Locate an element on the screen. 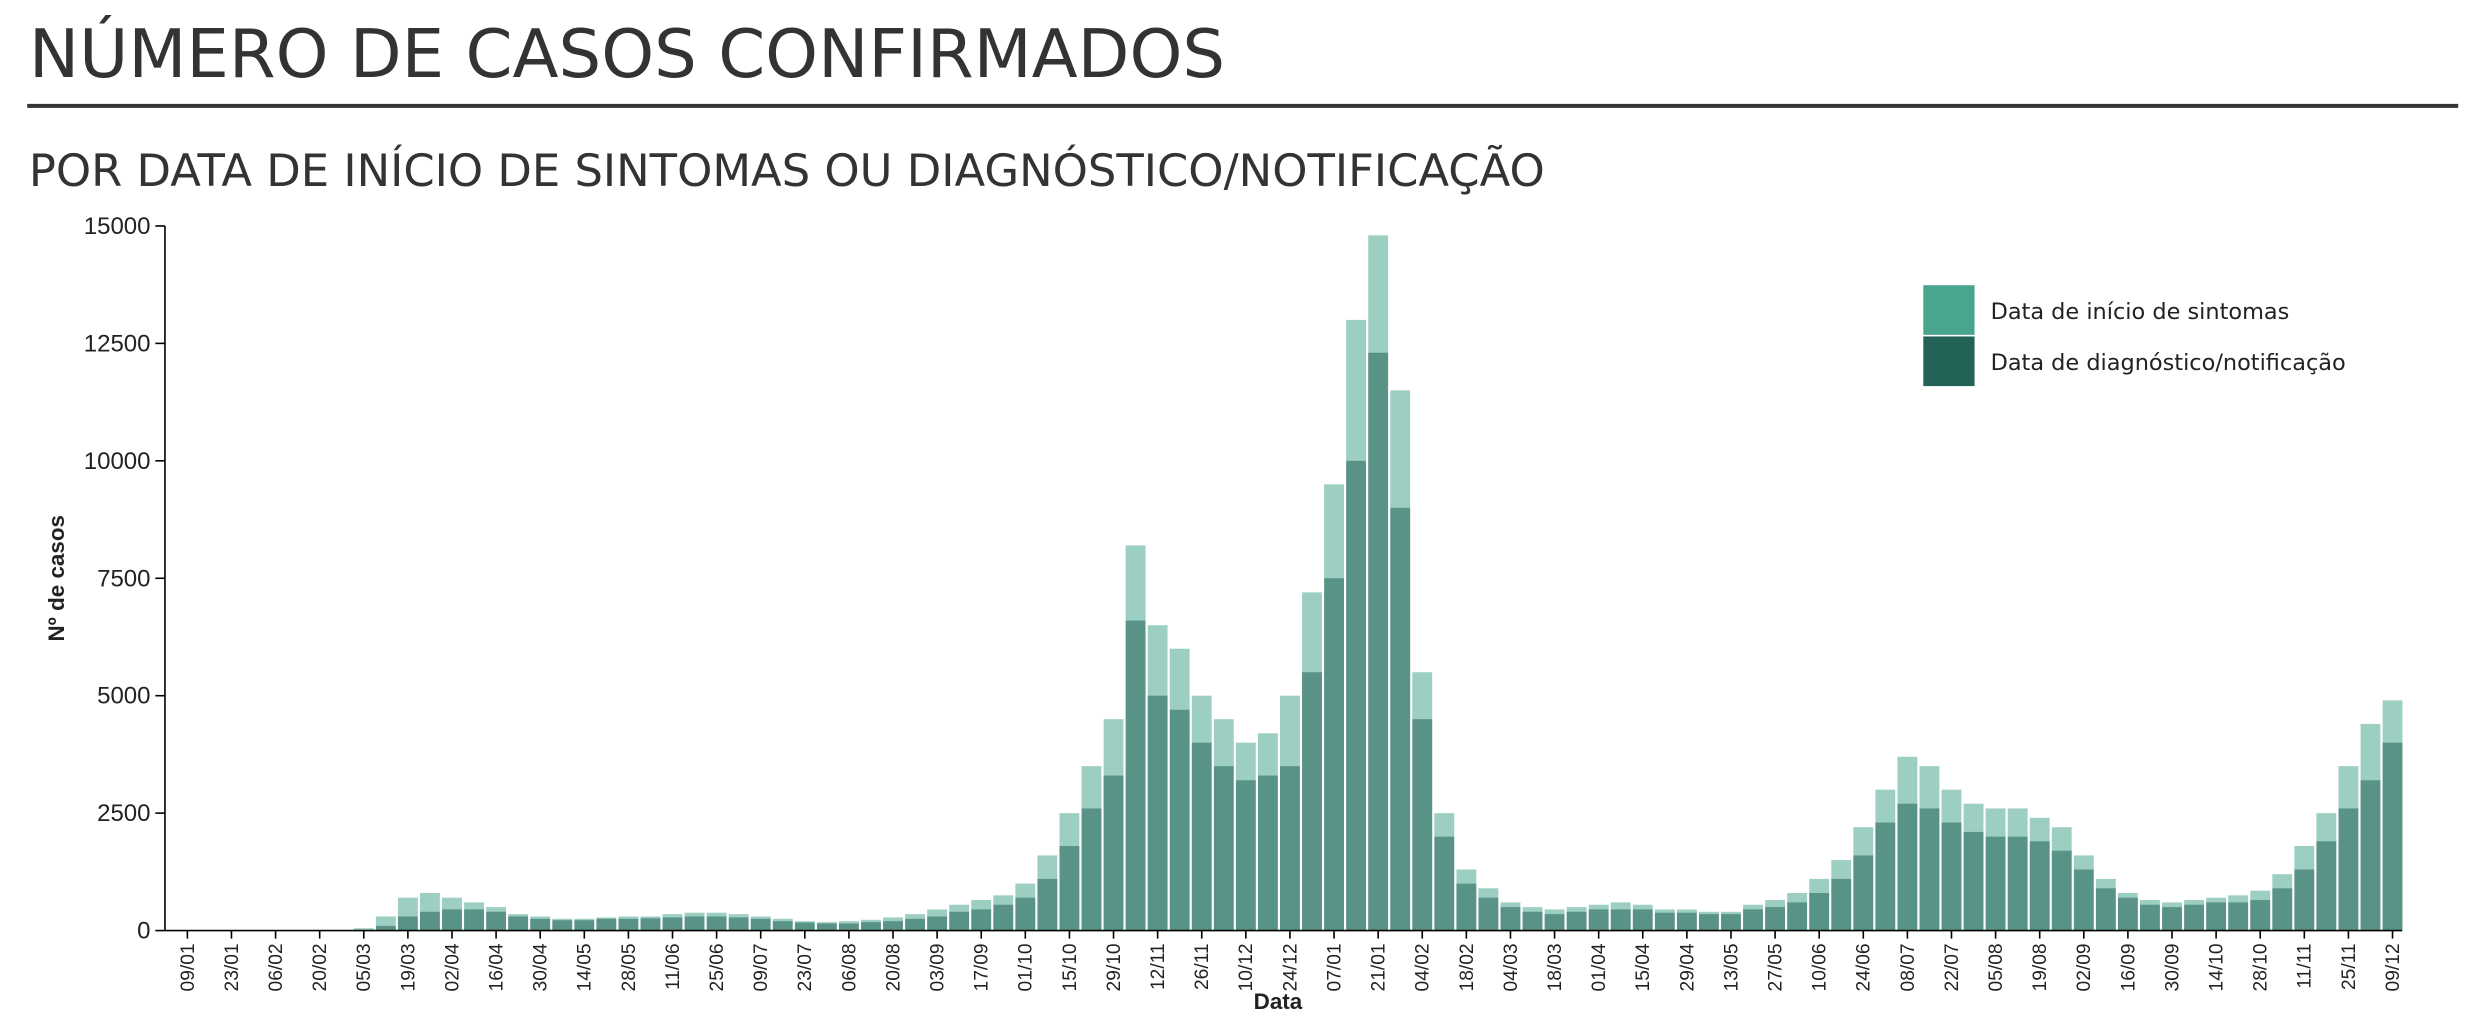  y-tick-label: 0 is located at coordinates (143, 931).